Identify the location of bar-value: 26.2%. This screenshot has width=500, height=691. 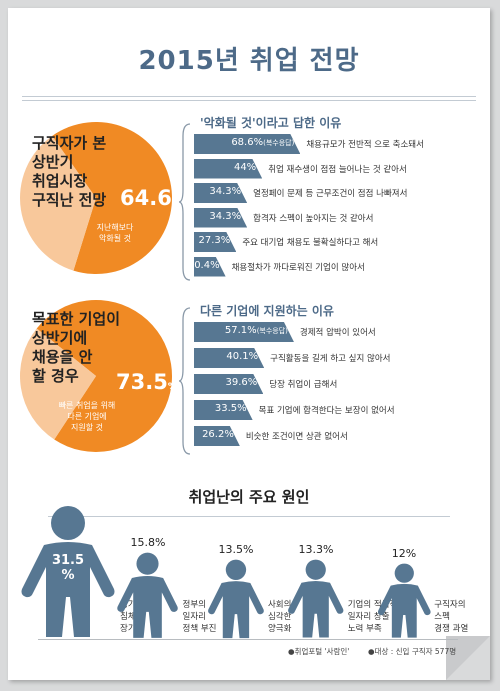
(218, 434).